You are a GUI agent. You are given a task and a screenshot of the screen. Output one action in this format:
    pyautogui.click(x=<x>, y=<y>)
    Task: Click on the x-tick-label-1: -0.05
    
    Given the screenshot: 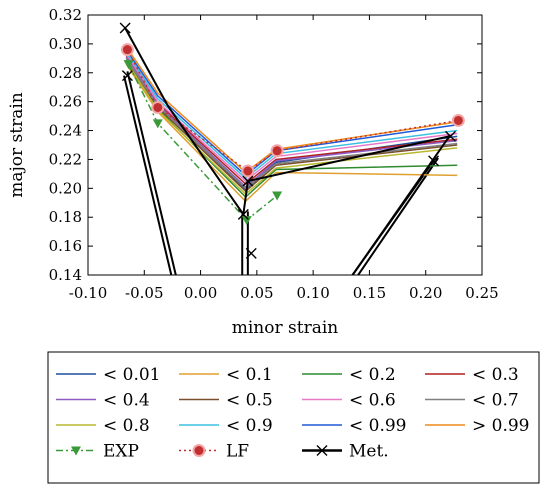 What is the action you would take?
    pyautogui.click(x=144, y=293)
    